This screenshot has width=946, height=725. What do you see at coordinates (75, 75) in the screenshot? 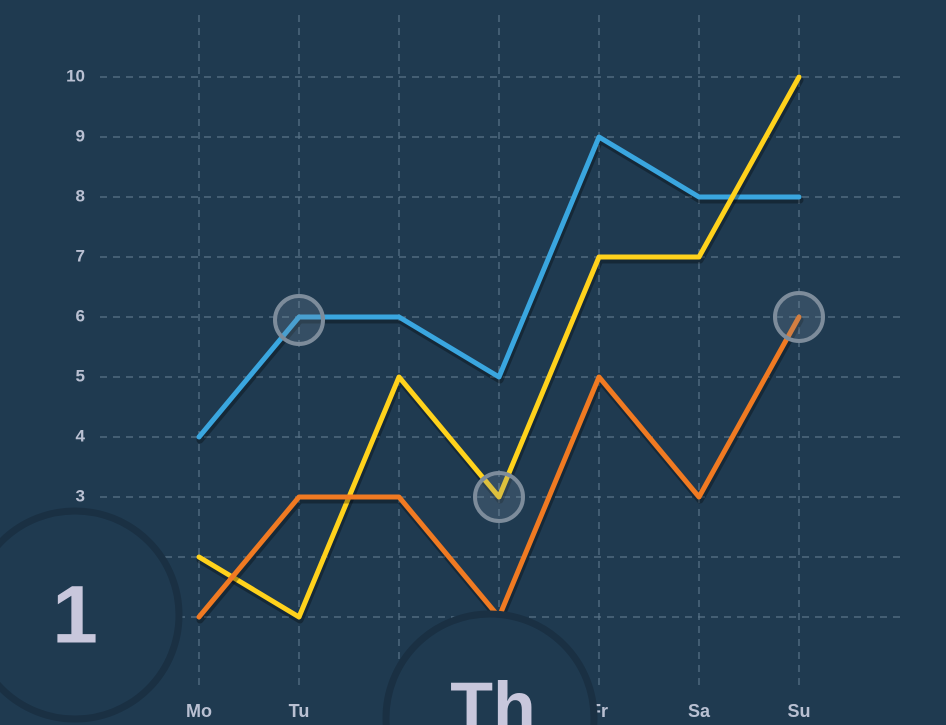
I see `y-tick-label: 10` at bounding box center [75, 75].